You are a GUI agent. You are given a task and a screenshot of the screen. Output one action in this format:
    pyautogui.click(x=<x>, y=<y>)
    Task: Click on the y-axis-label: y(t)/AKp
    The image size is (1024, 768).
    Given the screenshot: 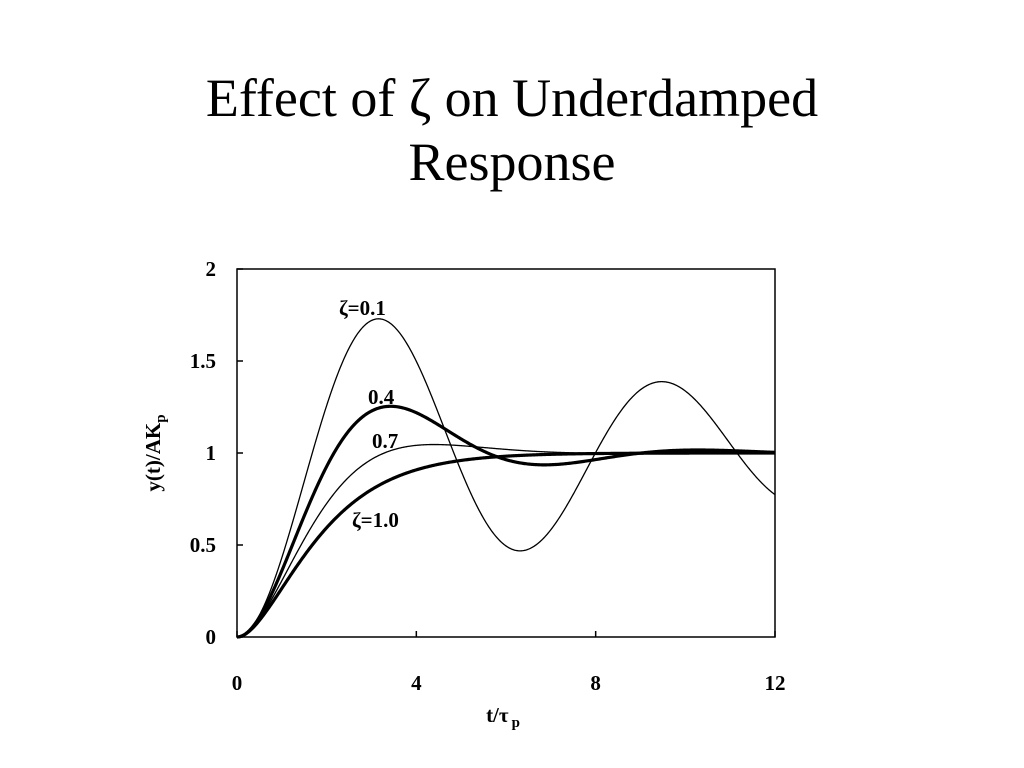 What is the action you would take?
    pyautogui.click(x=155, y=452)
    